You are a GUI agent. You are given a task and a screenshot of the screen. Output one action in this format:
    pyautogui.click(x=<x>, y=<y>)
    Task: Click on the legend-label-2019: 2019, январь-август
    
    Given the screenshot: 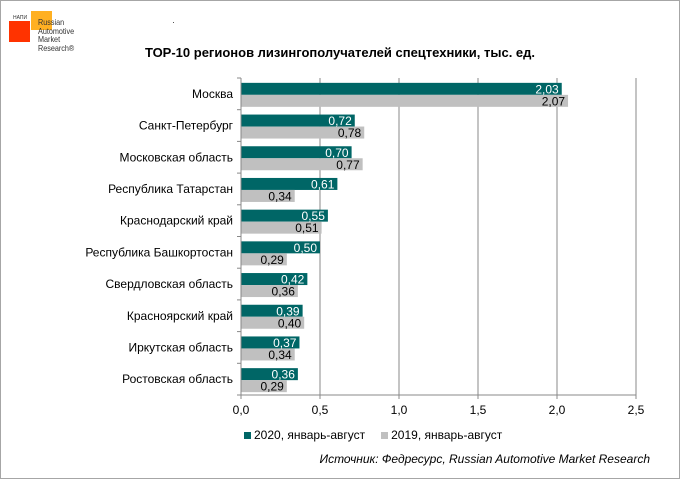 What is the action you would take?
    pyautogui.click(x=447, y=435)
    